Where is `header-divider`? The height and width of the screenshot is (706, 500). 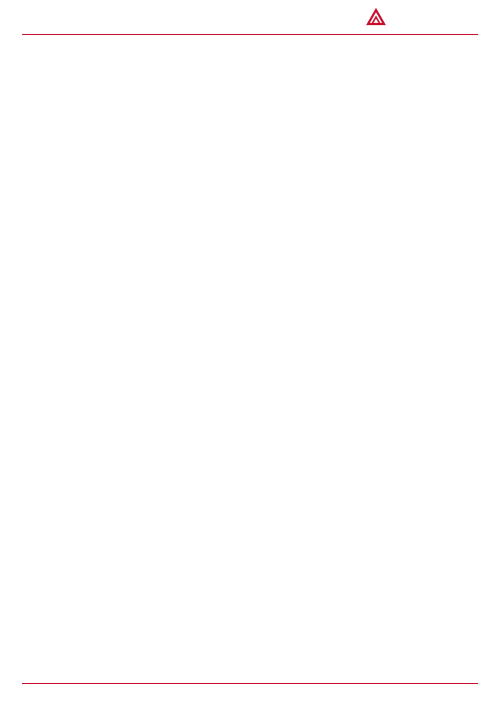 header-divider is located at coordinates (250, 34).